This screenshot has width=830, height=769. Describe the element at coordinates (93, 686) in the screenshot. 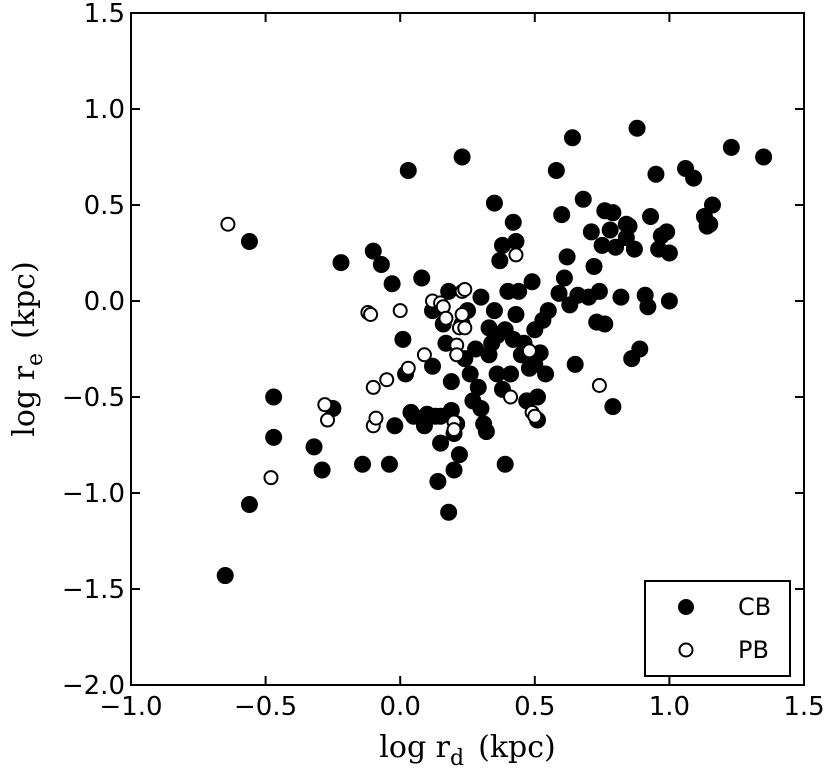

I see `y-tick-label: −2.0` at that location.